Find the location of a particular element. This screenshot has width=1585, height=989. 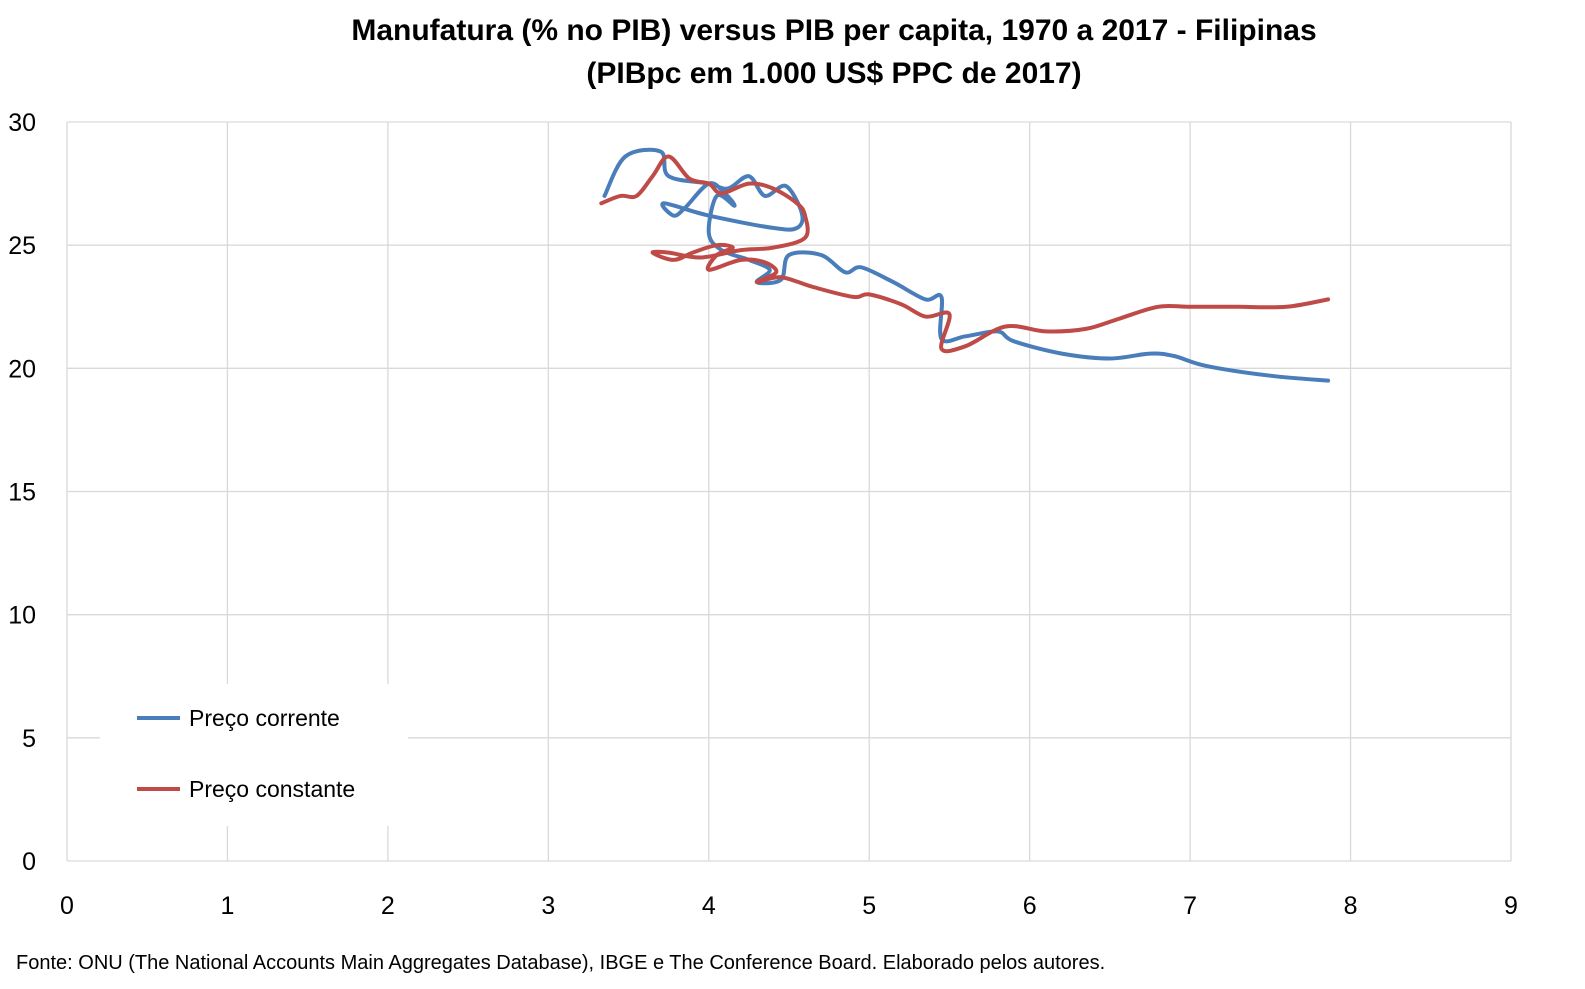

legend-label-pre-o-corrente: Preço corrente is located at coordinates (264, 718).